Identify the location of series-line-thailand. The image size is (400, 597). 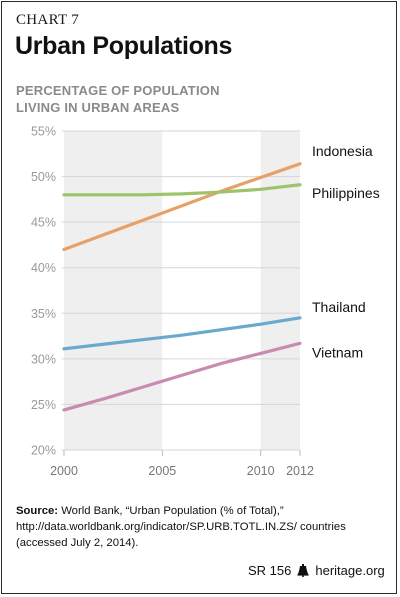
(182, 333).